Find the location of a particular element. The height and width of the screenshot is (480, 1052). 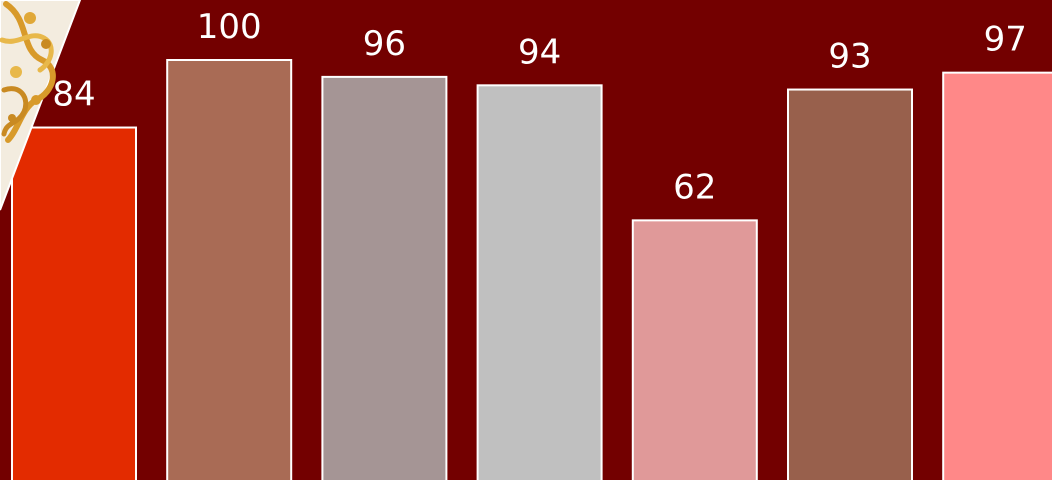

data-label-7: 97 is located at coordinates (1005, 40).